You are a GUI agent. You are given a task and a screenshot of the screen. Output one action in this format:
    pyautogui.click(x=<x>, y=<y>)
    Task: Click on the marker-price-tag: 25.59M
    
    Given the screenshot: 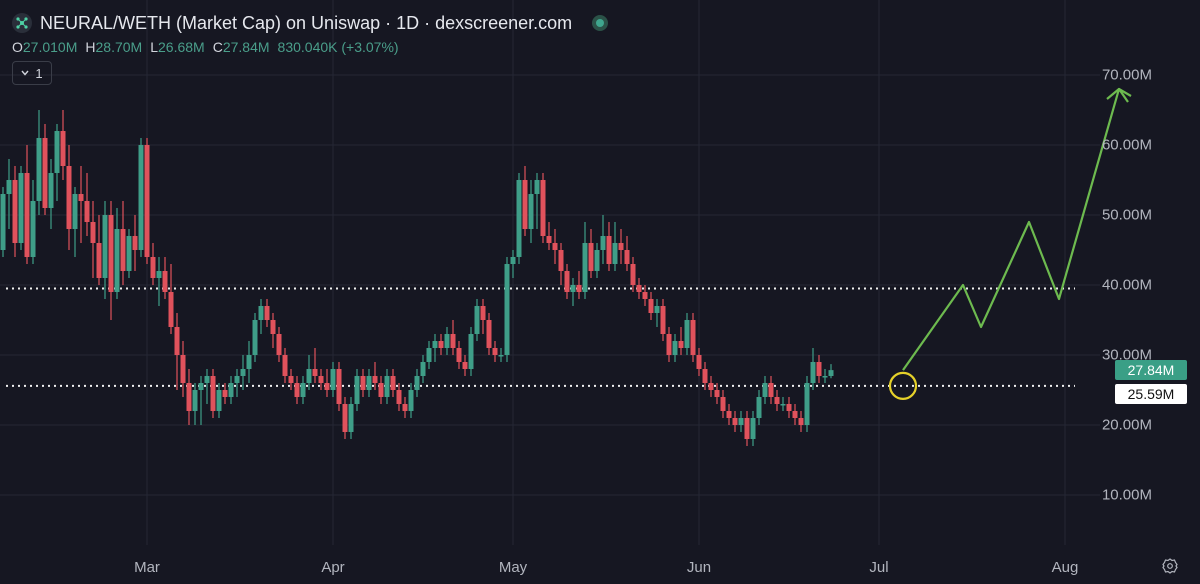 What is the action you would take?
    pyautogui.click(x=1151, y=393)
    